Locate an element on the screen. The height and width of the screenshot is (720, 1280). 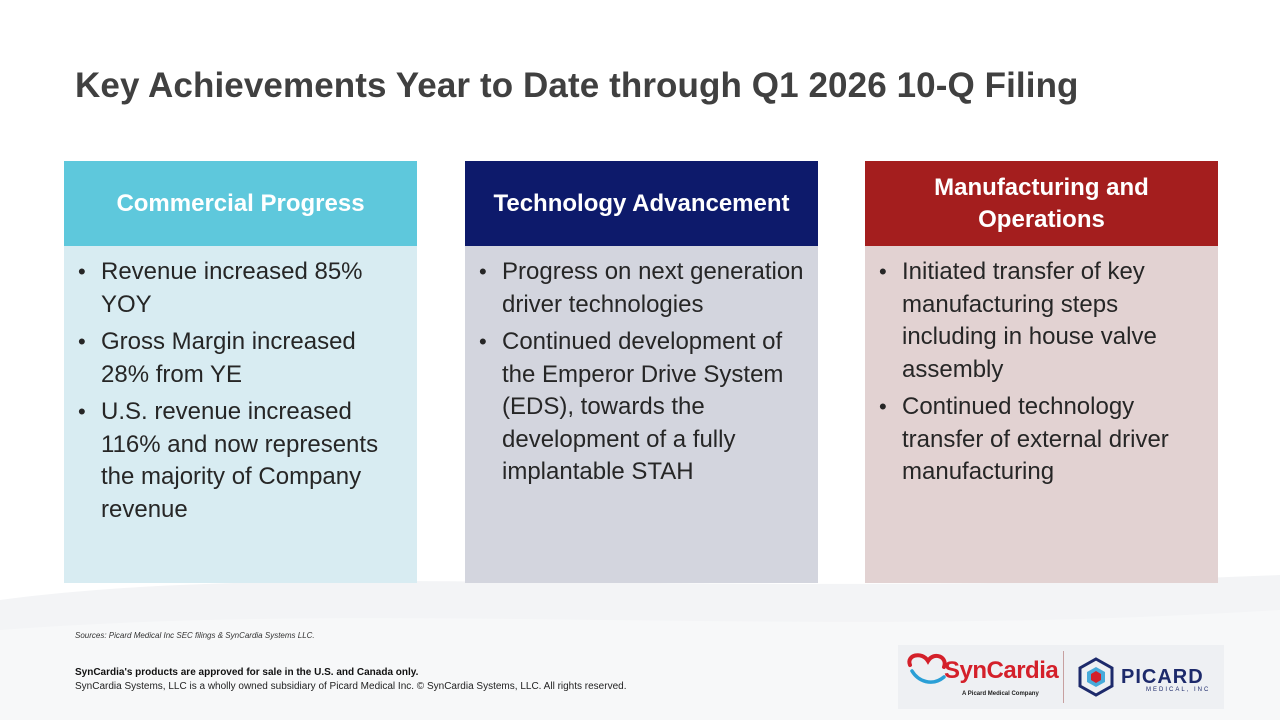
list-item: Revenue increased 85% YOY is located at coordinates (241, 288).